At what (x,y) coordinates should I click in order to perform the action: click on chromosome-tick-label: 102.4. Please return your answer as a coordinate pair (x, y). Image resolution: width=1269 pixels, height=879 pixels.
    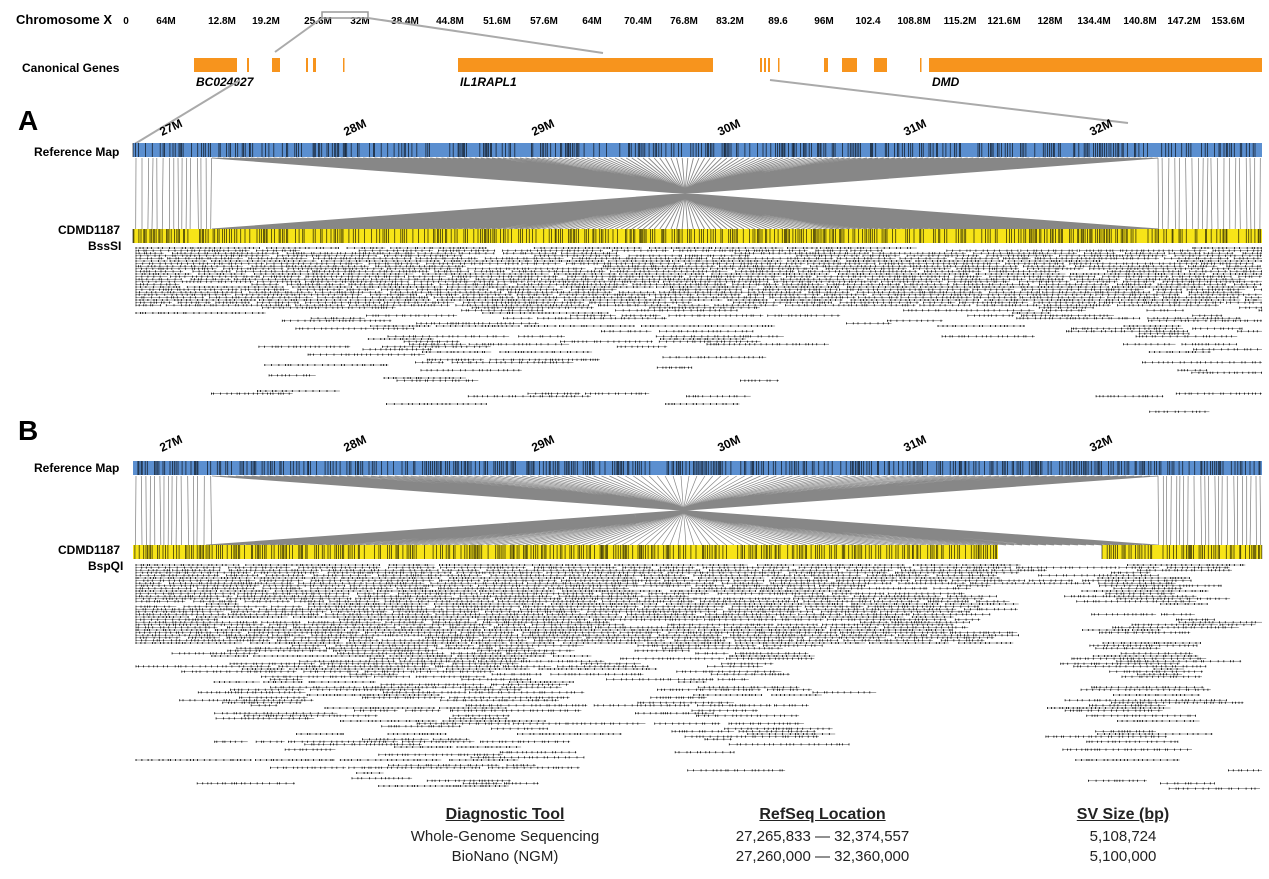
    Looking at the image, I should click on (867, 21).